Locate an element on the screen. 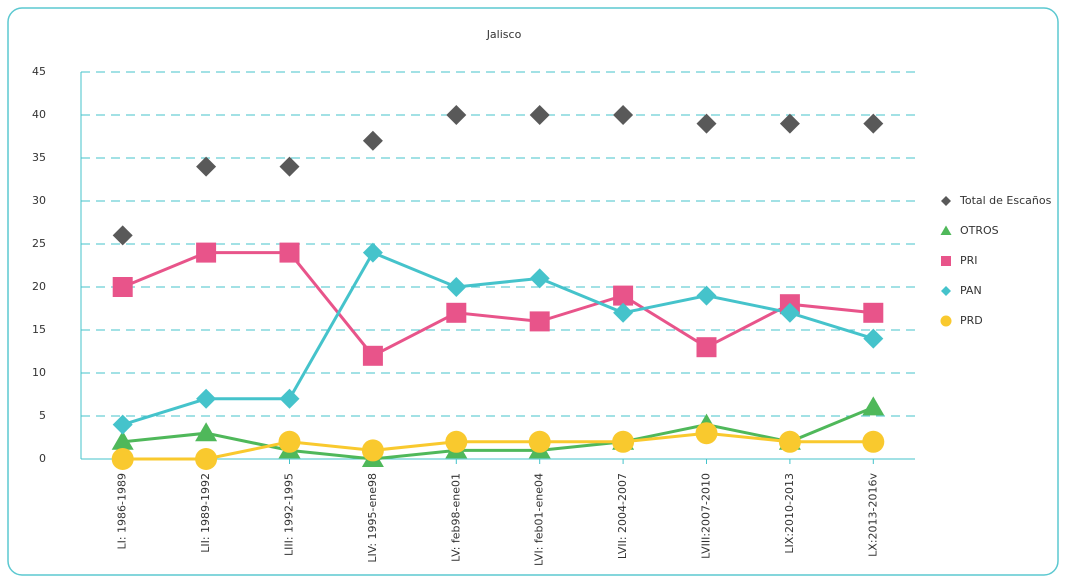  legend-label: PRI is located at coordinates (969, 260).